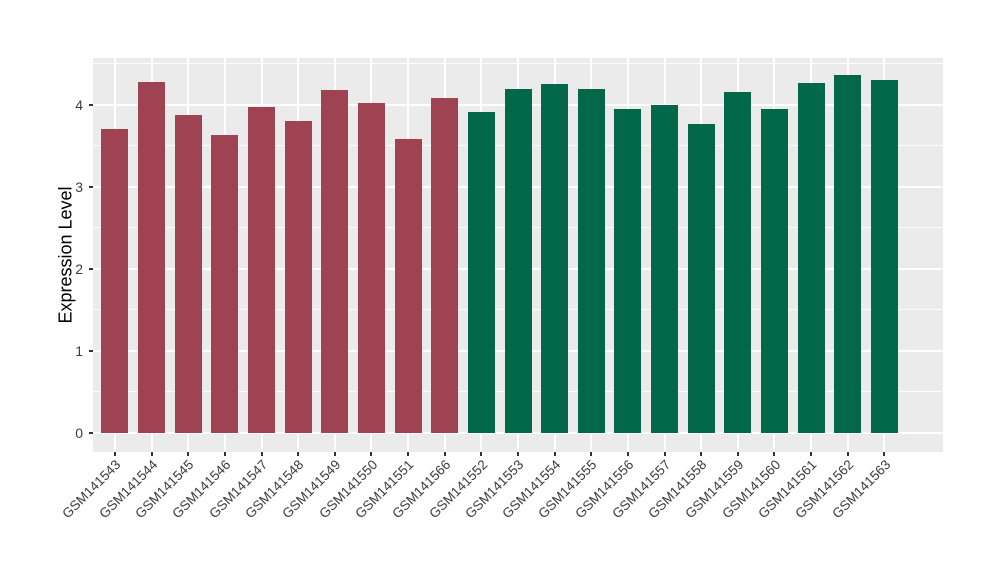 The height and width of the screenshot is (580, 1000). Describe the element at coordinates (518, 433) in the screenshot. I see `gridline-major-y` at that location.